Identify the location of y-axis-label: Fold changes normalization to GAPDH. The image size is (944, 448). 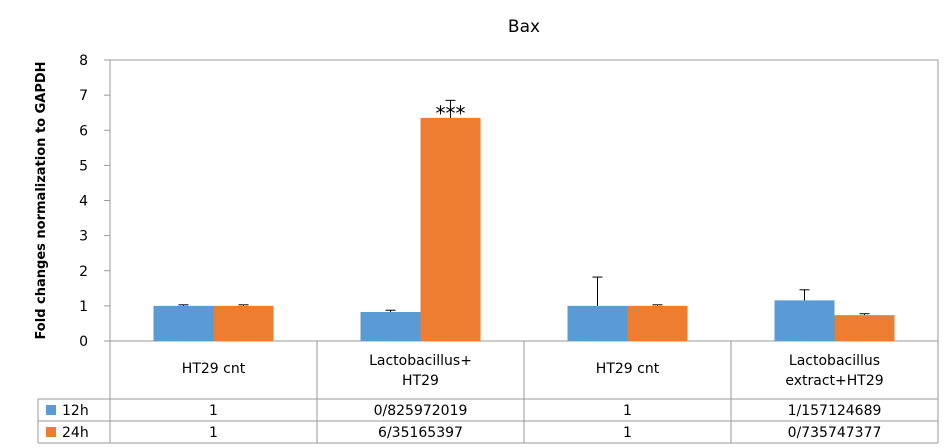
(41, 200).